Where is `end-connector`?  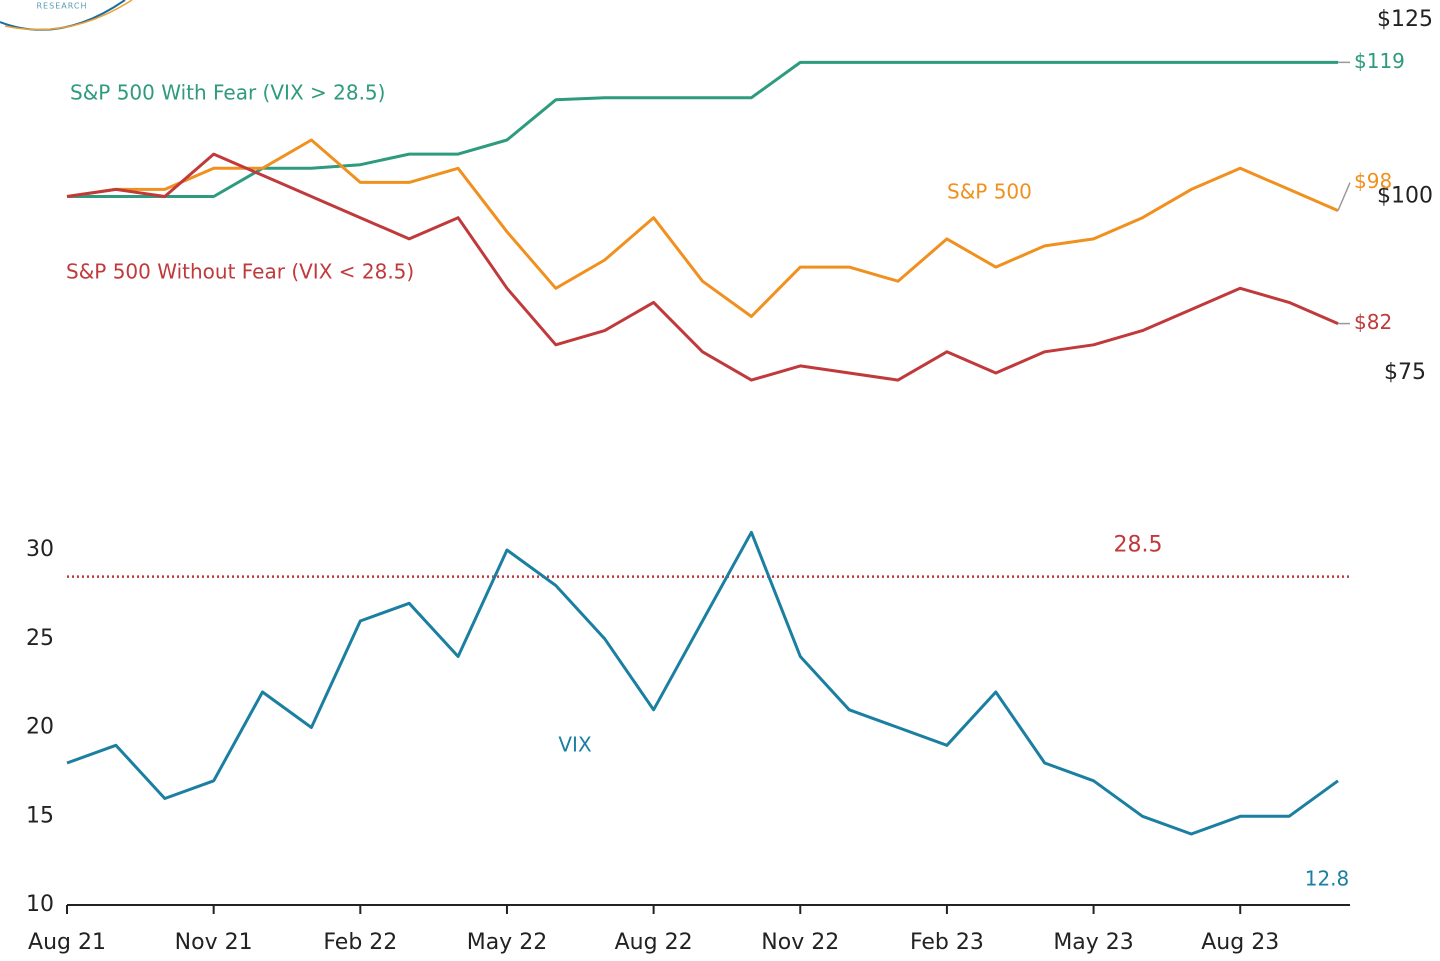 end-connector is located at coordinates (1344, 196).